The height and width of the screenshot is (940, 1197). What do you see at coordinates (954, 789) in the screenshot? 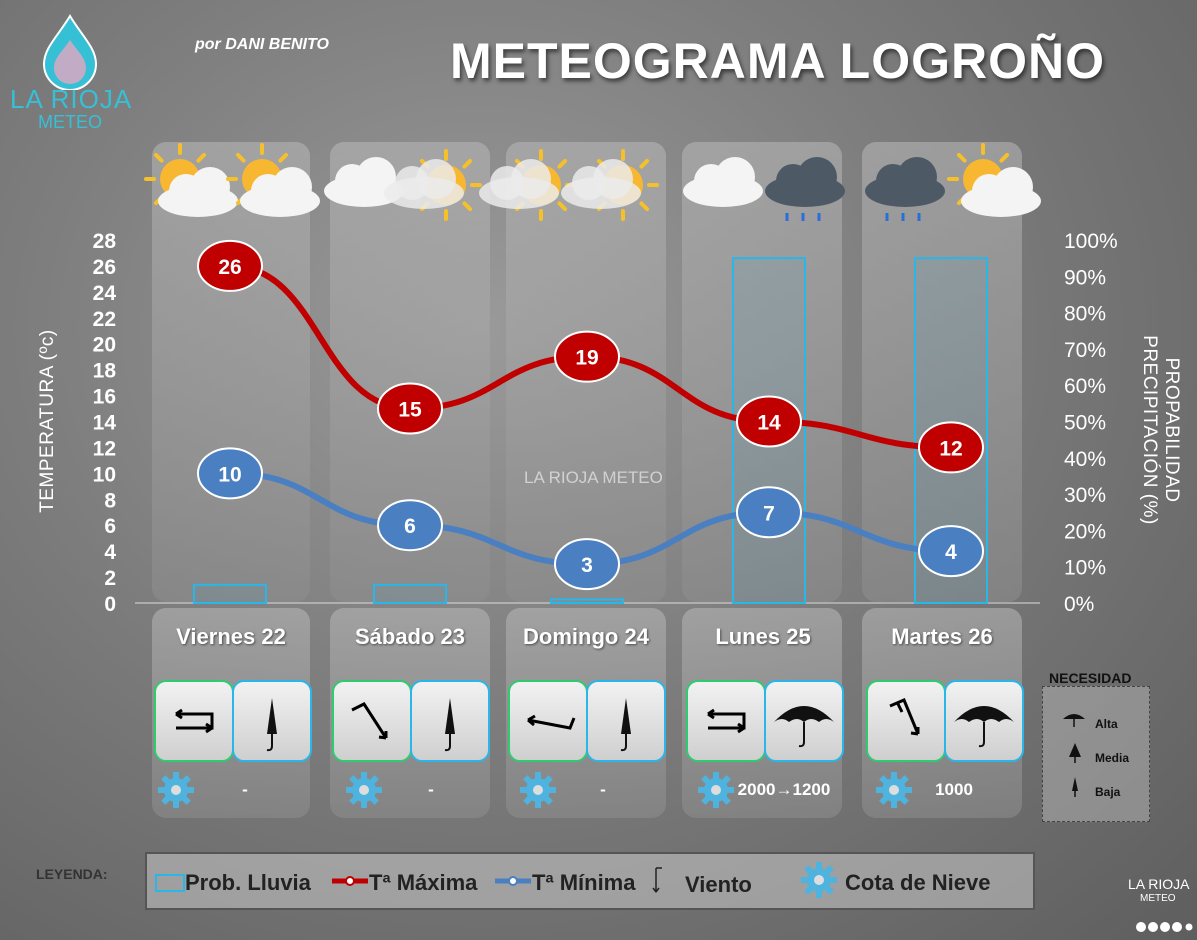
I see `snow-level-value: 1000` at bounding box center [954, 789].